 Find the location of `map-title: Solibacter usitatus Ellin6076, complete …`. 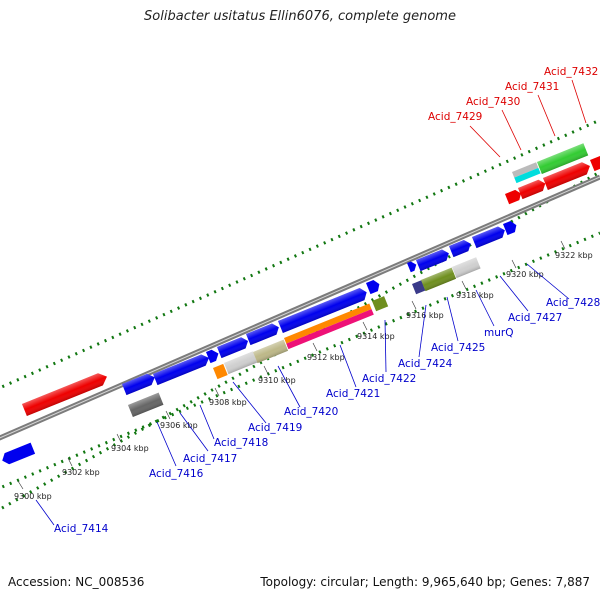

map-title: Solibacter usitatus Ellin6076, complete … is located at coordinates (300, 16).